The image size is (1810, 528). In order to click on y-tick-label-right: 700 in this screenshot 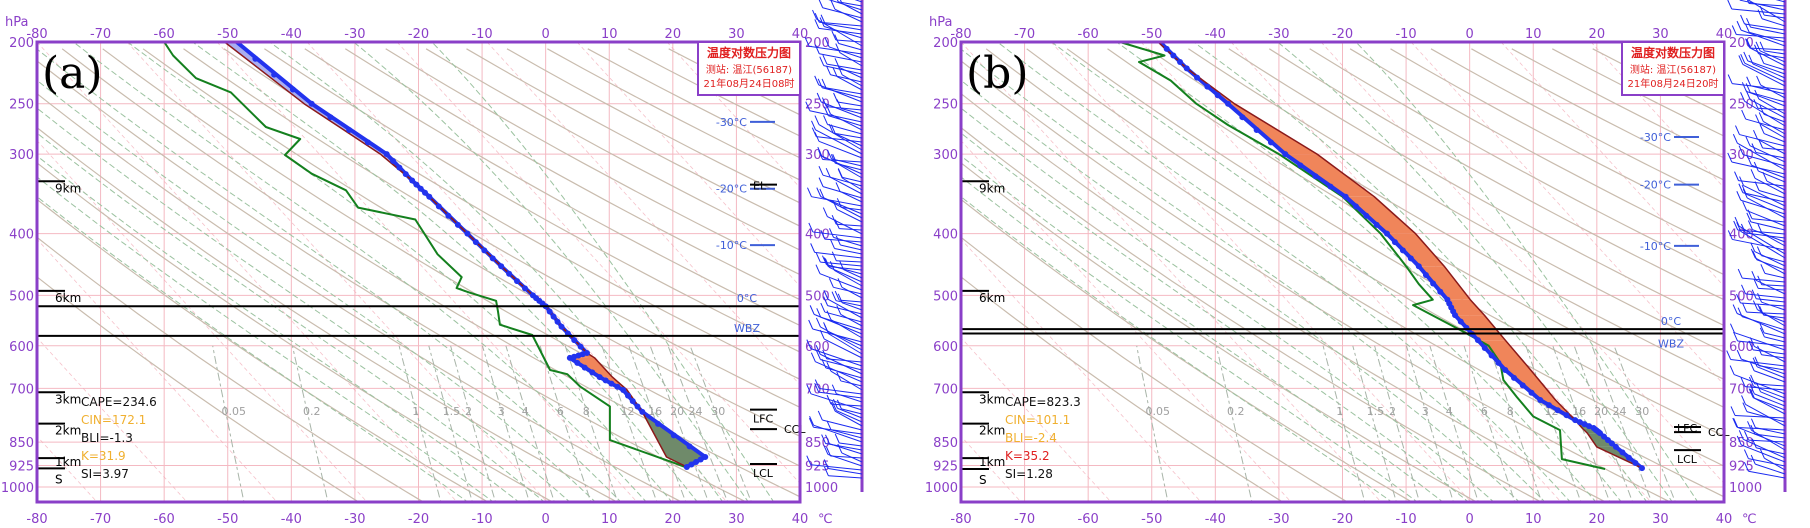, I will do `click(1741, 389)`.